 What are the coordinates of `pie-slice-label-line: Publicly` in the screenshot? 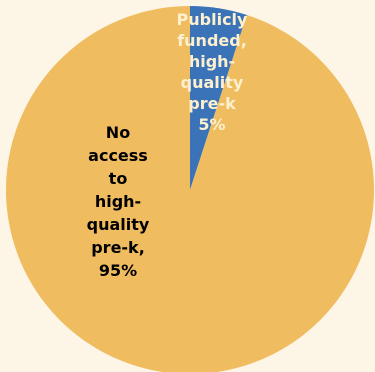 It's located at (213, 19).